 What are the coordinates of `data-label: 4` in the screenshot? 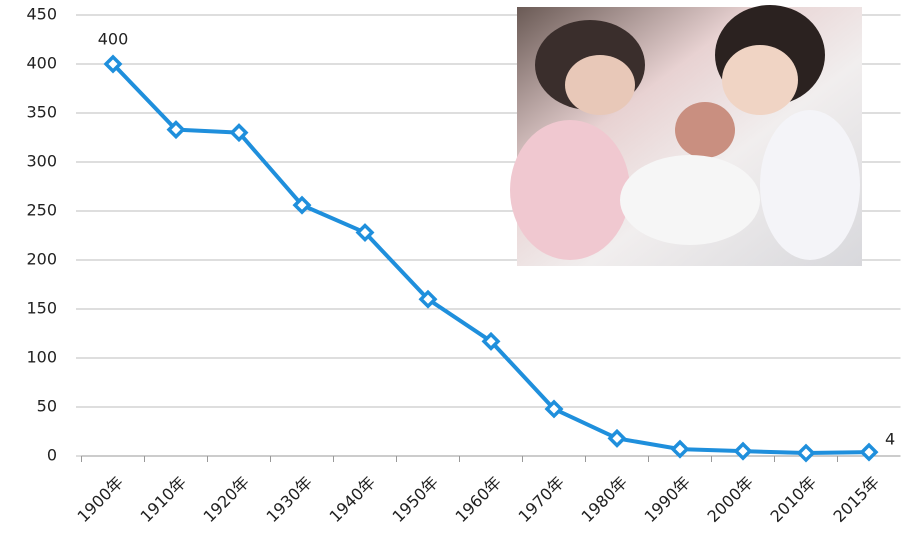 It's located at (890, 439).